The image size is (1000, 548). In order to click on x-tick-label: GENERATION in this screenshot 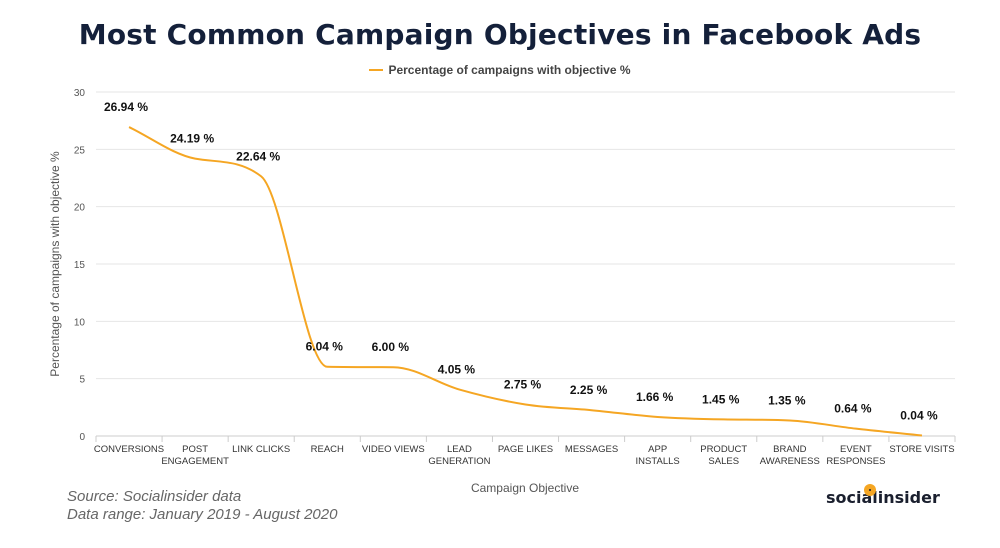, I will do `click(459, 461)`.